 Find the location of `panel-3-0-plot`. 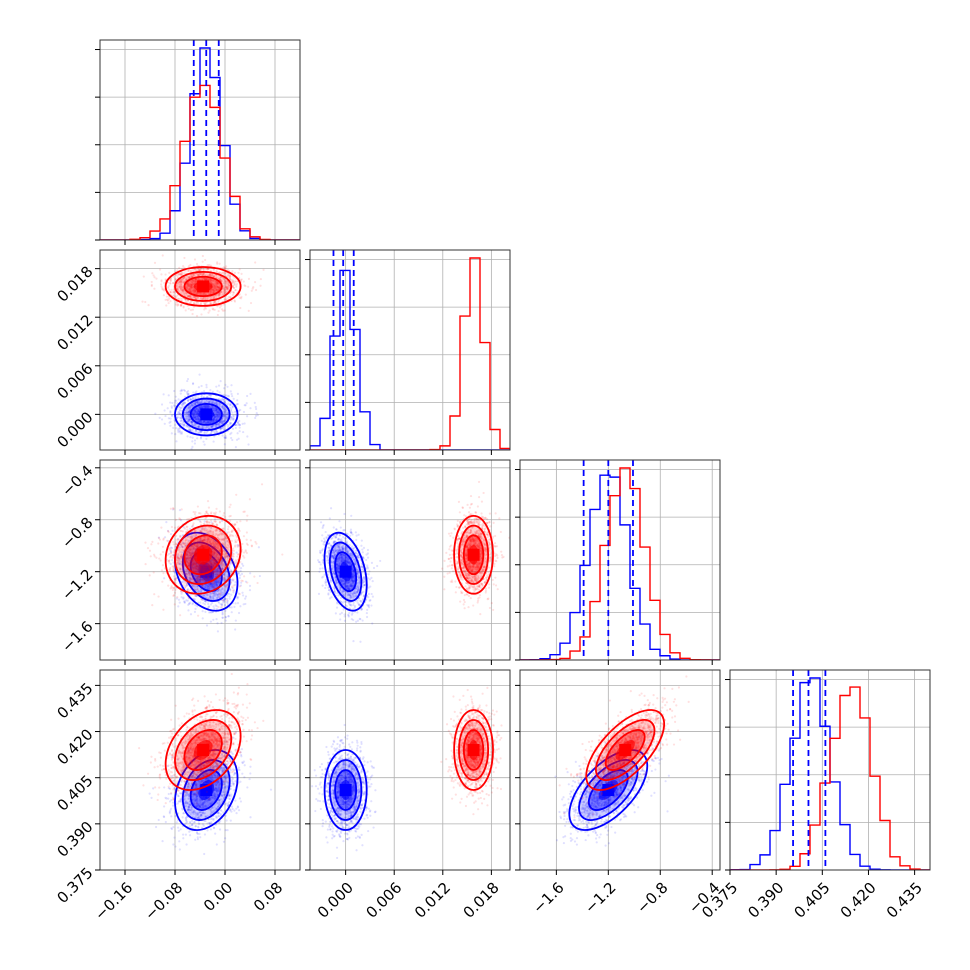

panel-3-0-plot is located at coordinates (200, 770).